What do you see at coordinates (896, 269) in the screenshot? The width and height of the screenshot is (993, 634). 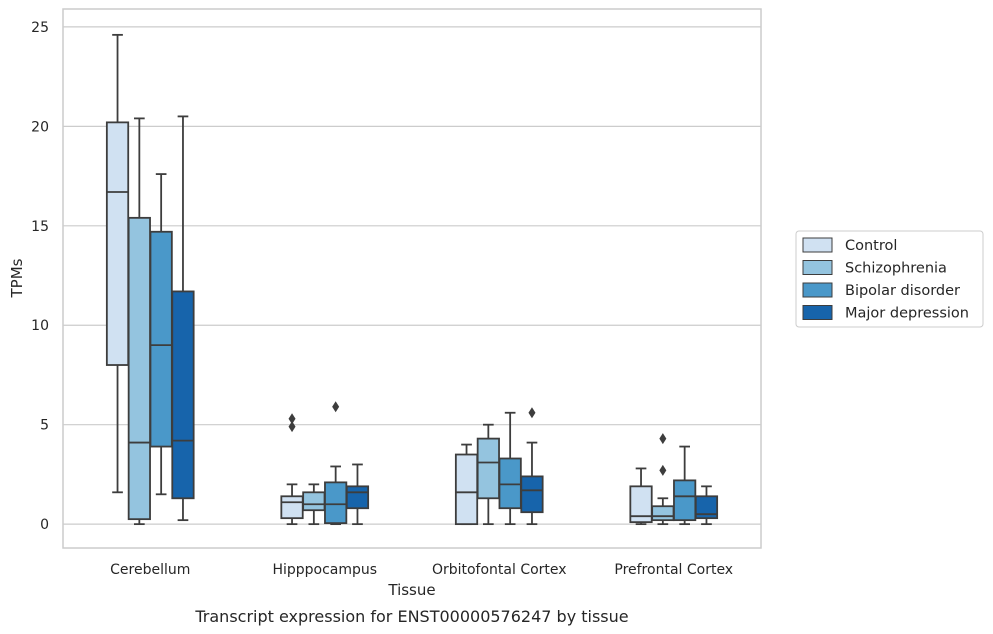 I see `legend-label: Schizophrenia` at bounding box center [896, 269].